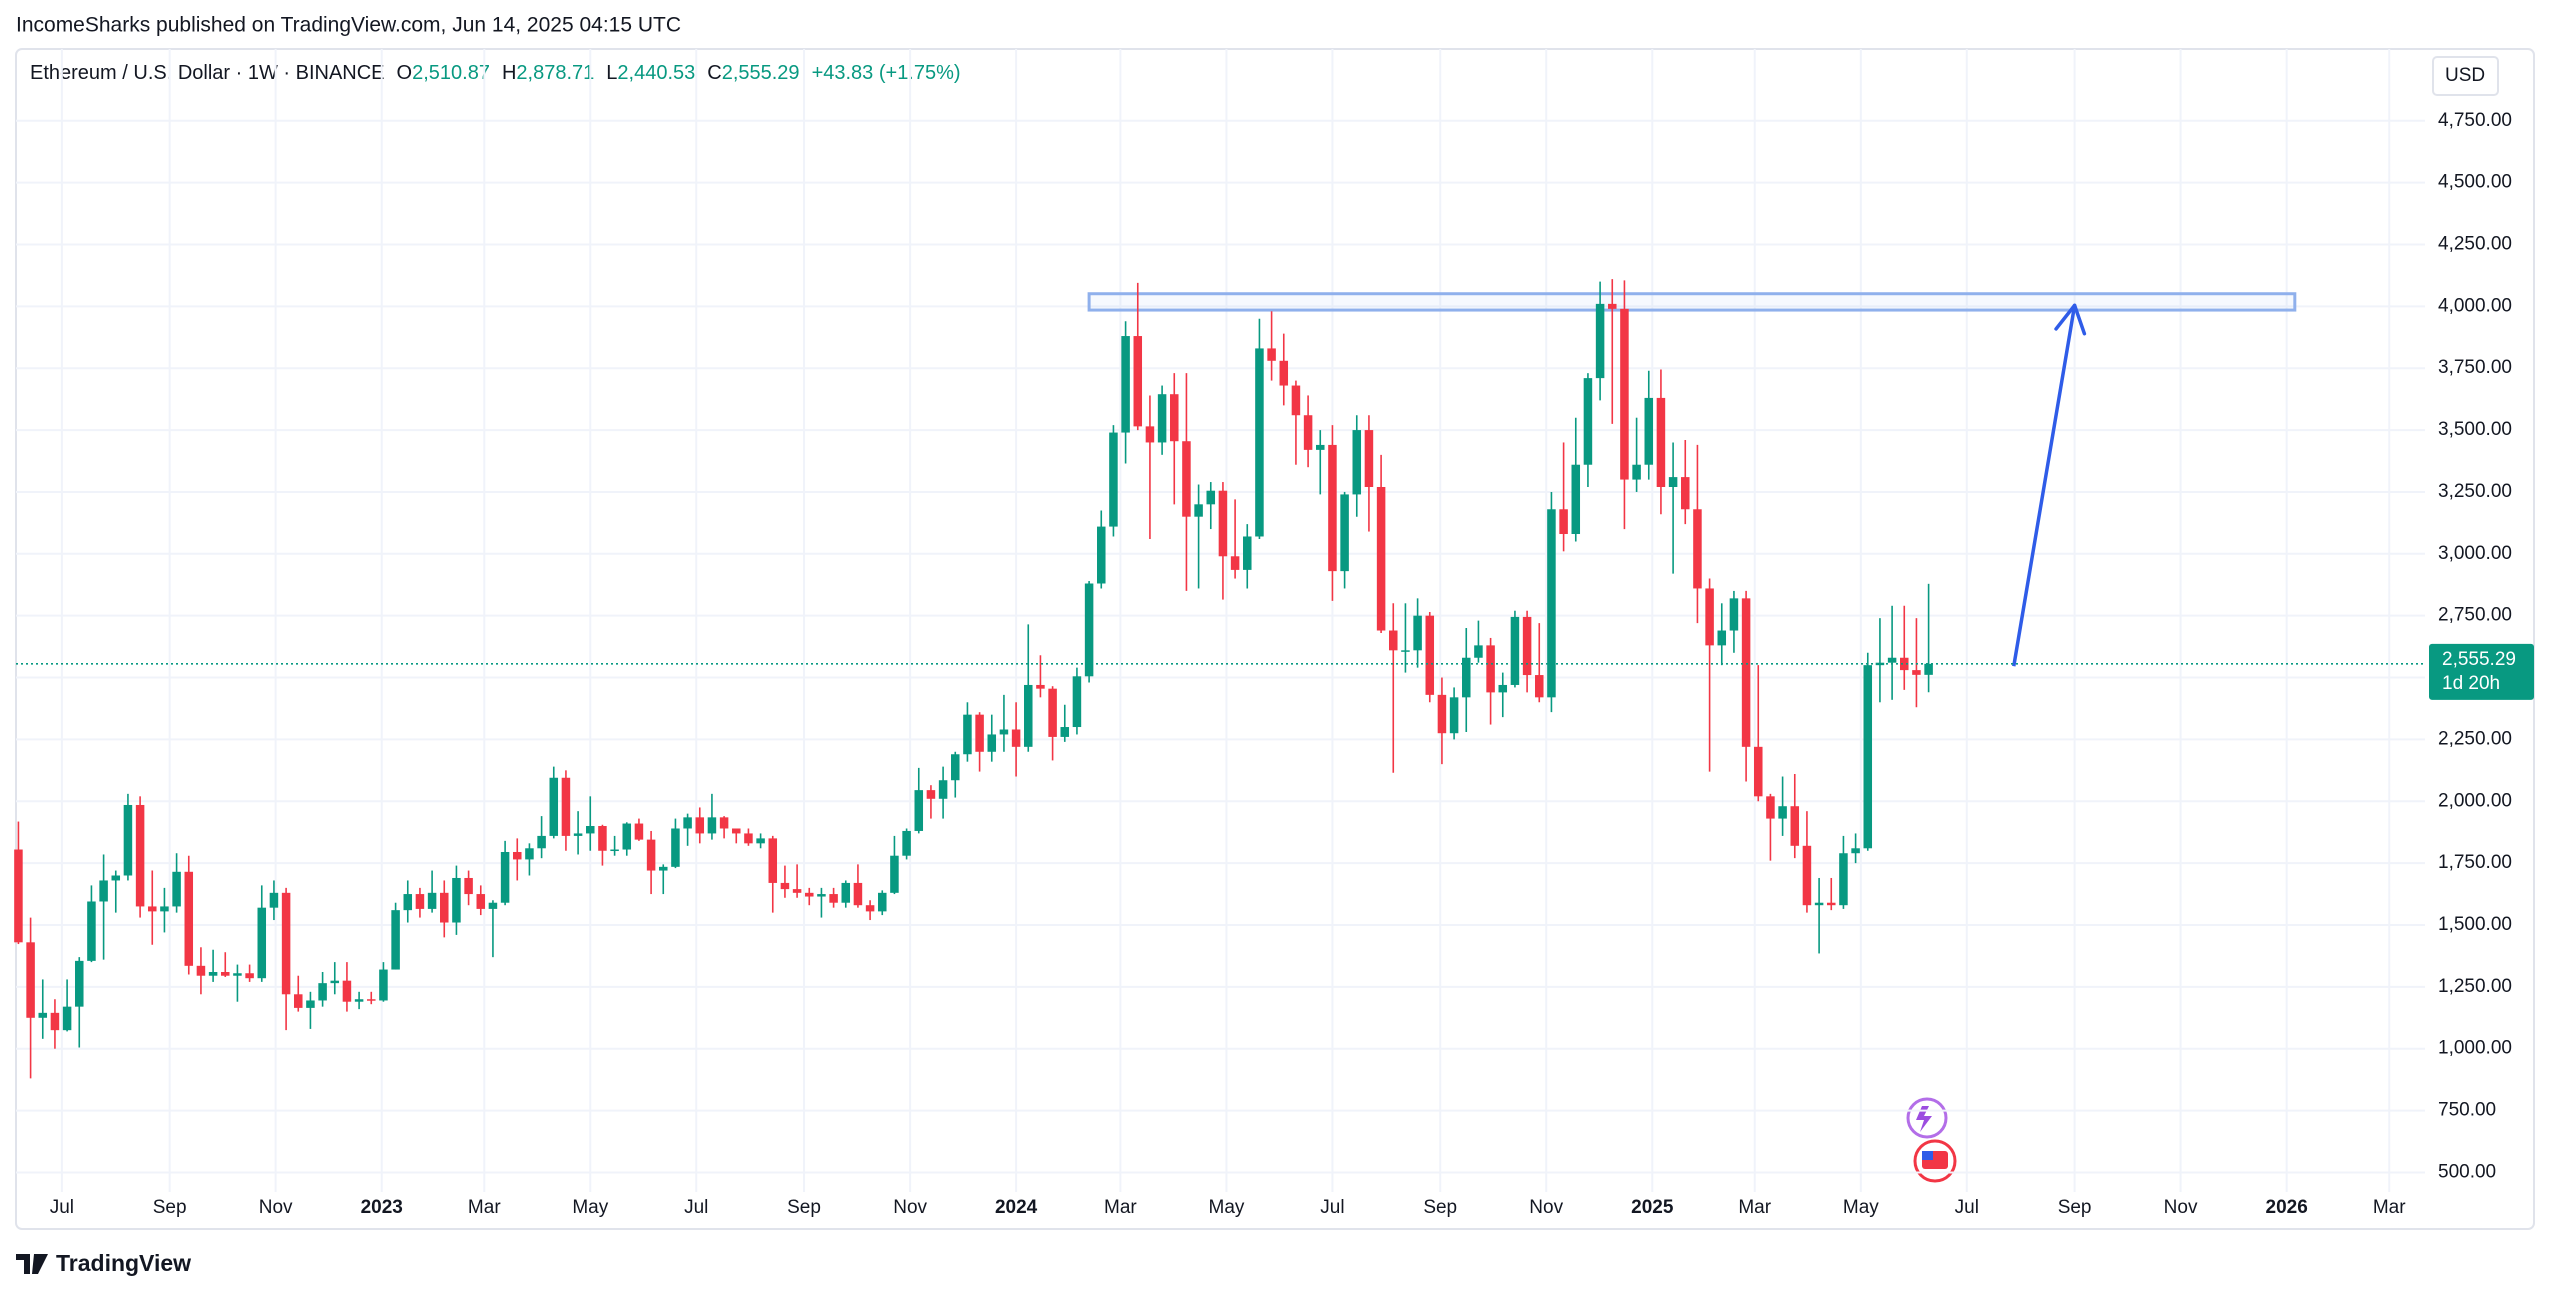 The height and width of the screenshot is (1295, 2560). Describe the element at coordinates (2044, 486) in the screenshot. I see `arrow-line` at that location.